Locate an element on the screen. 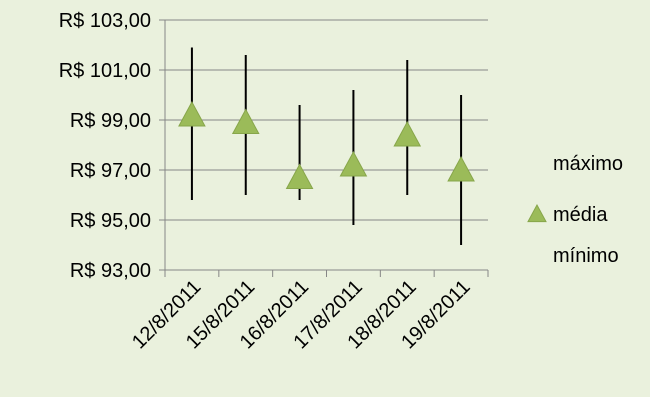 This screenshot has width=650, height=397. average-markers is located at coordinates (326, 145).